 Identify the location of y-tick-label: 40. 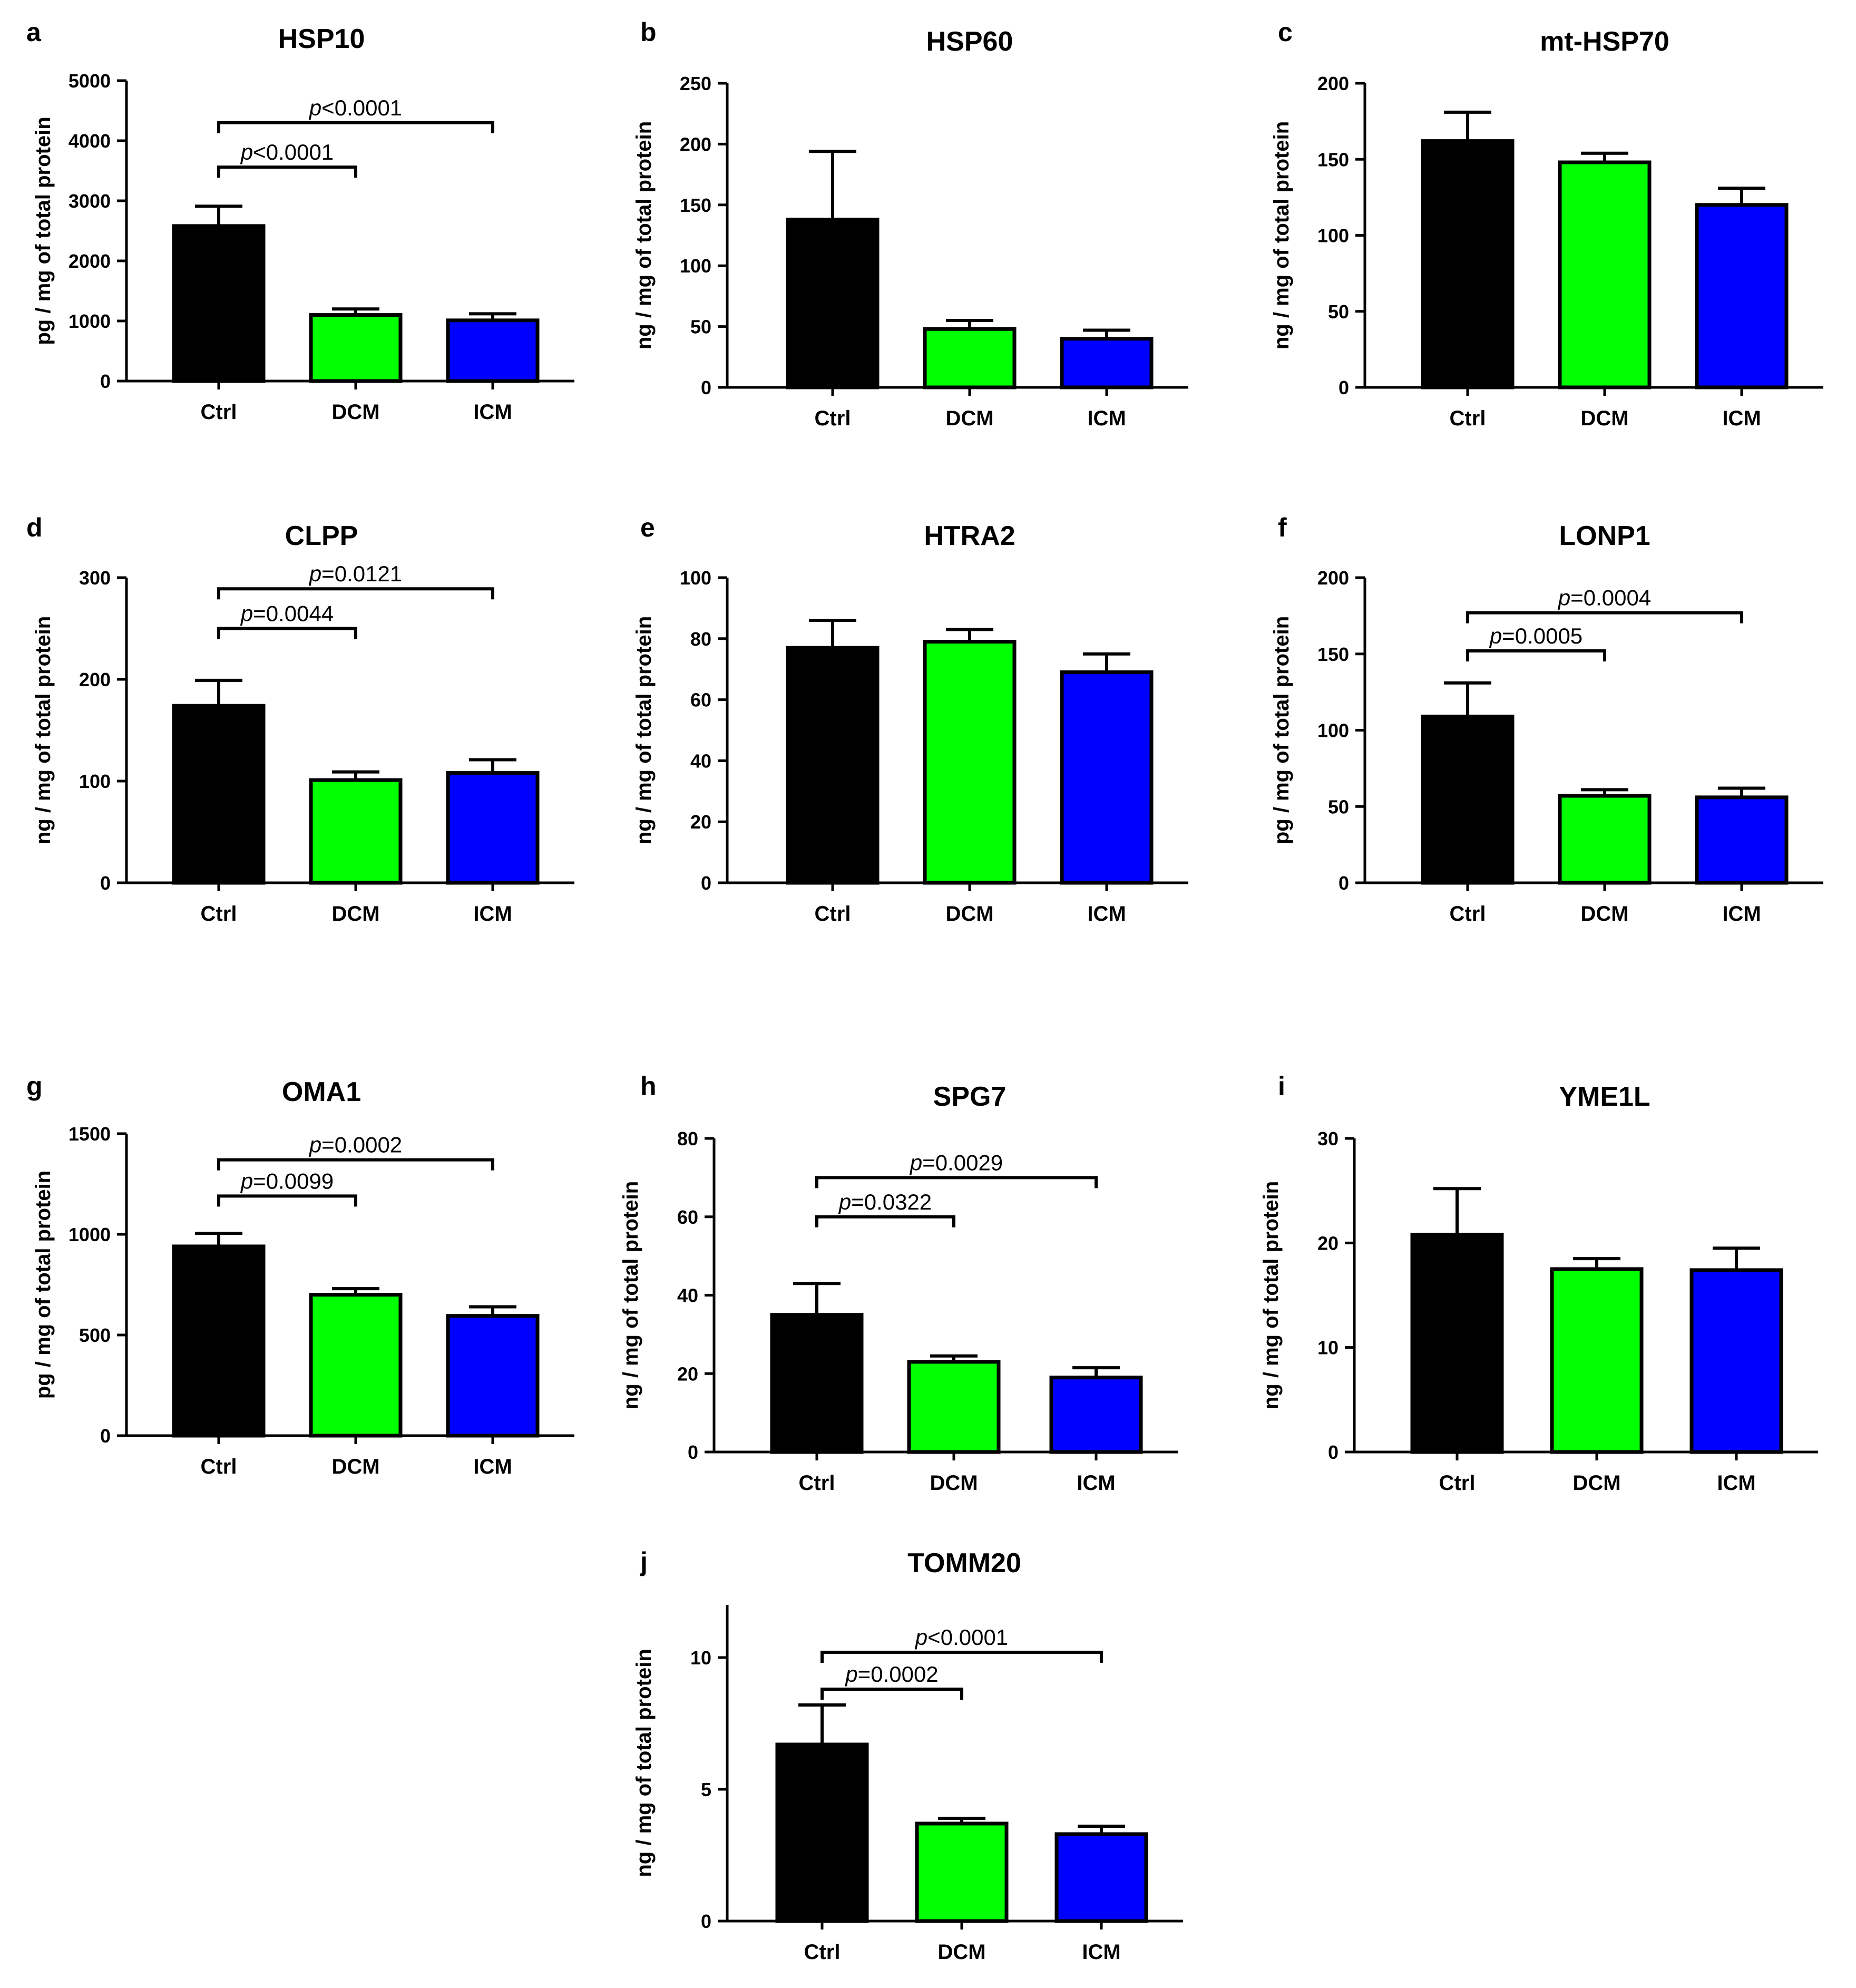
(687, 1296).